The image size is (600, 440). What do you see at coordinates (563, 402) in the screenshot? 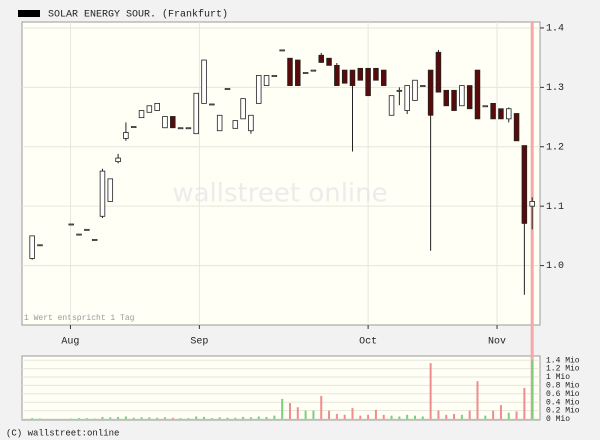
I see `y-tick-label: 0.4 Mio` at bounding box center [563, 402].